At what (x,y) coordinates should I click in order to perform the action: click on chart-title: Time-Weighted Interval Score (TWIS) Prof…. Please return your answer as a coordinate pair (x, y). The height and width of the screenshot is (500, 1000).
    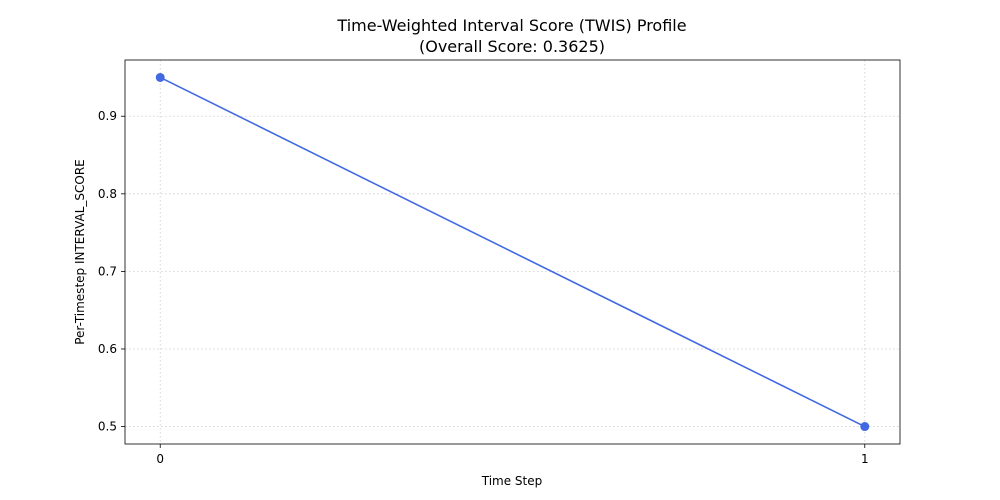
    Looking at the image, I should click on (511, 25).